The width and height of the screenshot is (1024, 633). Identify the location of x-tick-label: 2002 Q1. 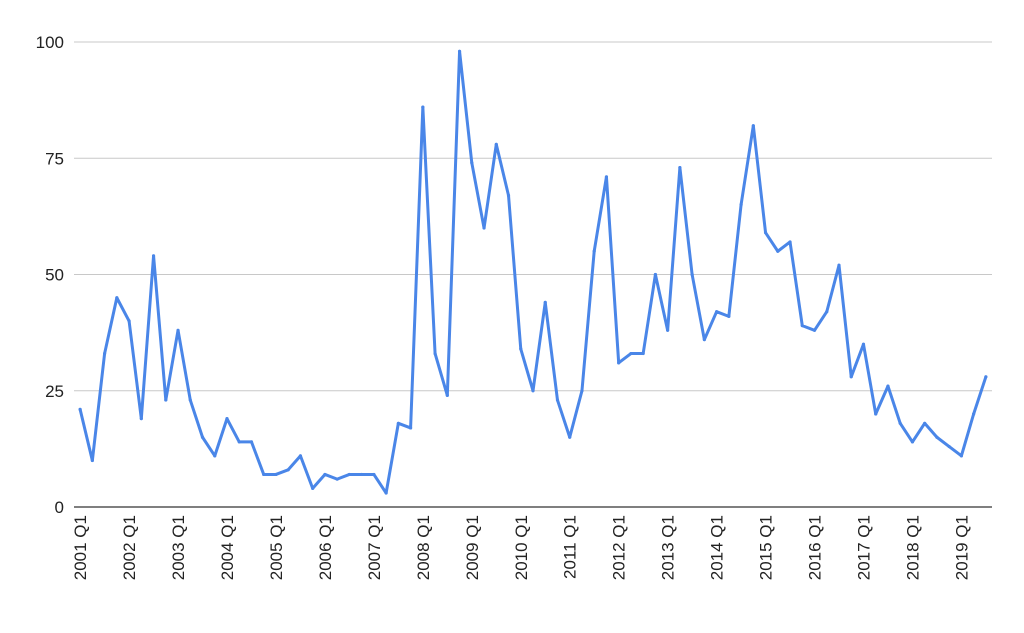
(129, 547).